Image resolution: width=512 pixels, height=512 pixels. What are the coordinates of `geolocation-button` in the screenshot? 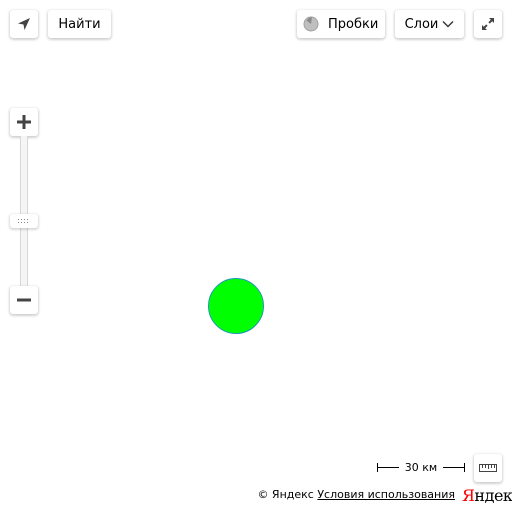 It's located at (24, 24).